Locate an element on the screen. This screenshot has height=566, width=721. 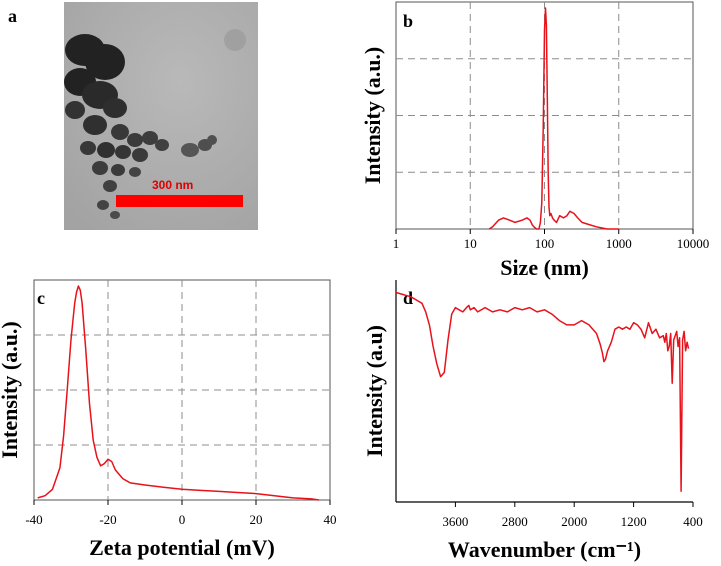
x-tick-label: -20 is located at coordinates (107, 519).